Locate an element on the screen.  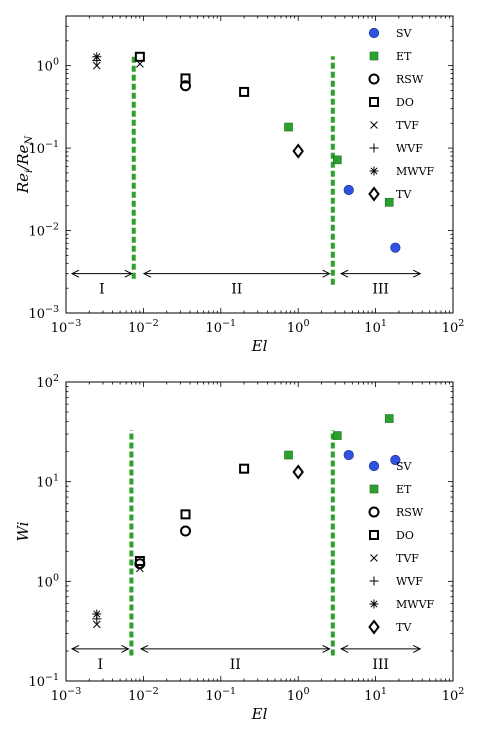
y-tick-label: 10² is located at coordinates (47, 382).